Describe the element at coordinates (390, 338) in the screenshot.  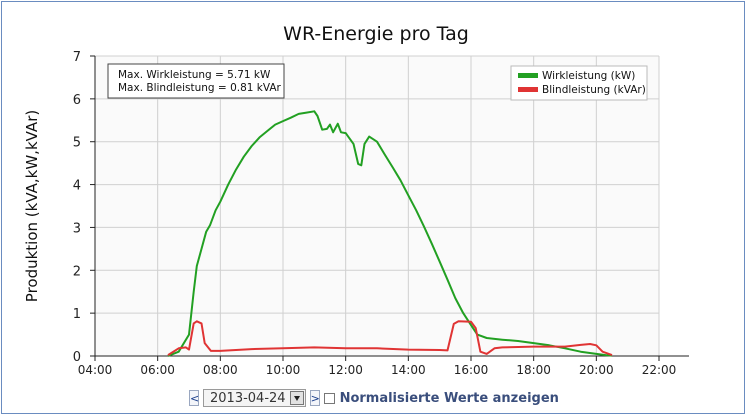
I see `series-line-blindleistung` at that location.